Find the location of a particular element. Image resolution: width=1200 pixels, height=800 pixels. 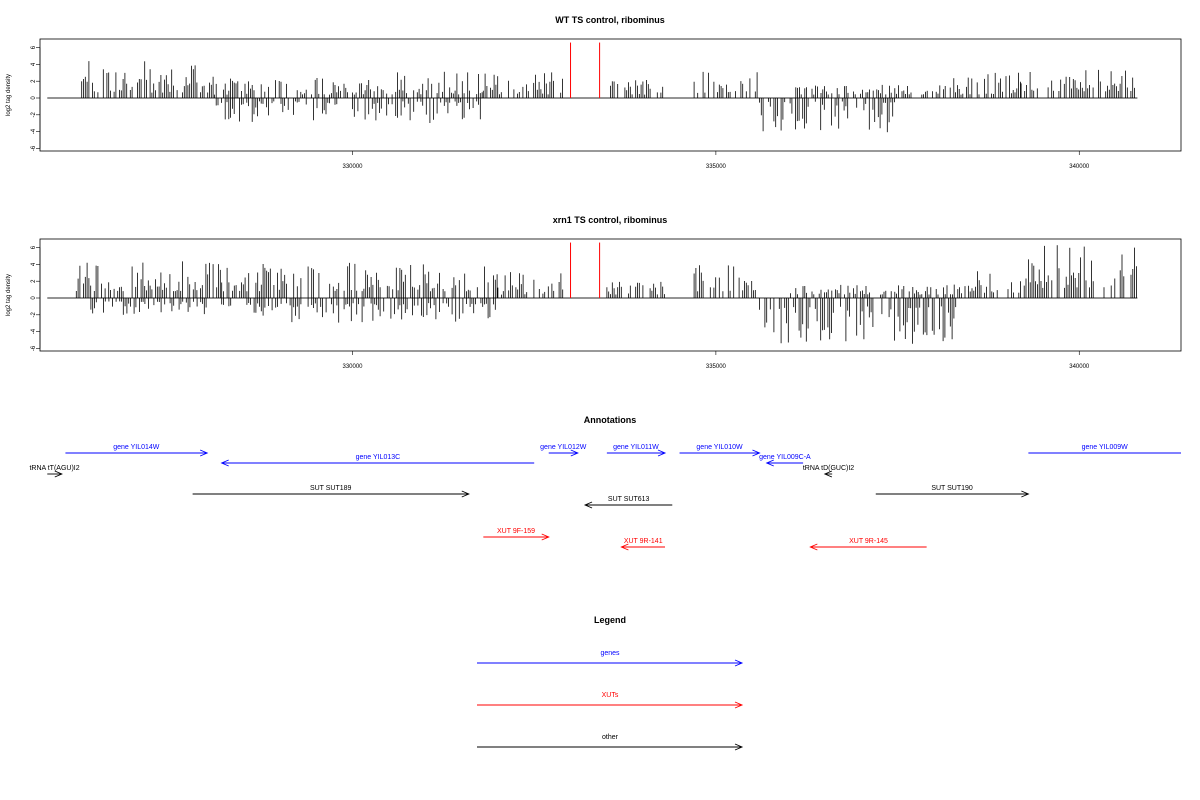

xrn1-y-axis: 6 4 2 0 -2 -4 -6 is located at coordinates (36, 298).